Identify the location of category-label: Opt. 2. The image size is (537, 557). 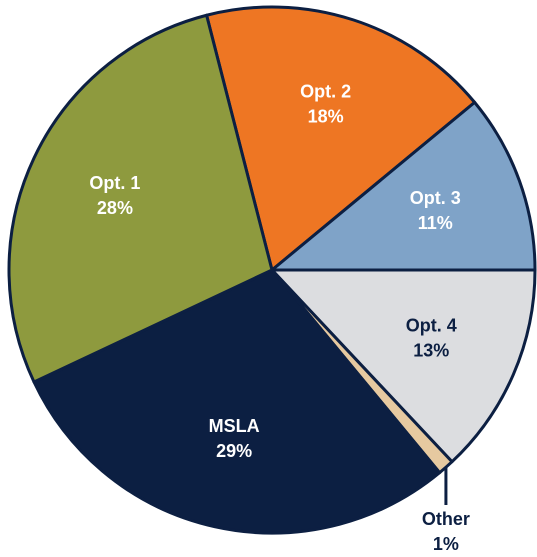
(325, 92).